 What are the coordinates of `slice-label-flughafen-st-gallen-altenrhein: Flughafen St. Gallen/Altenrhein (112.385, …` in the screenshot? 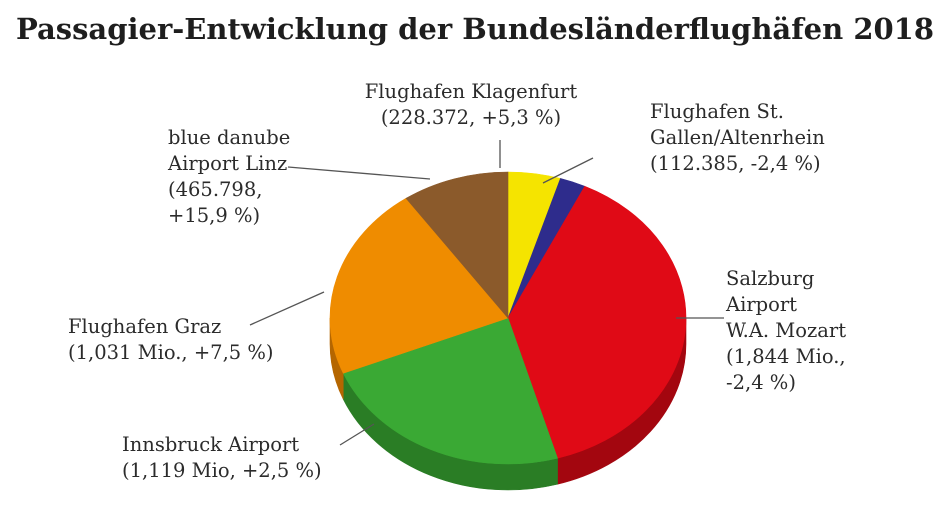 It's located at (683, 142).